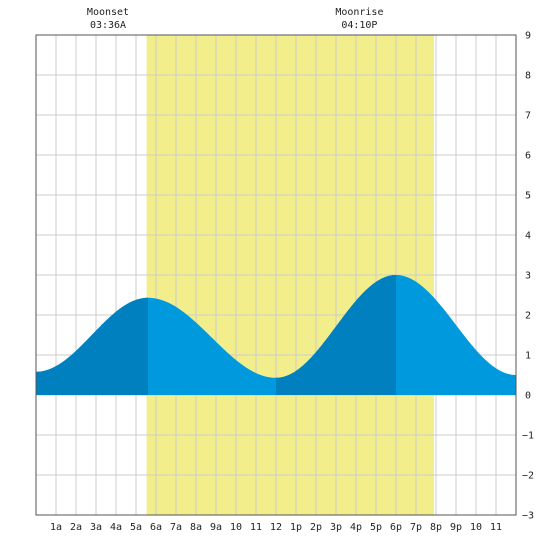  What do you see at coordinates (336, 527) in the screenshot?
I see `x-tick-label: 3p` at bounding box center [336, 527].